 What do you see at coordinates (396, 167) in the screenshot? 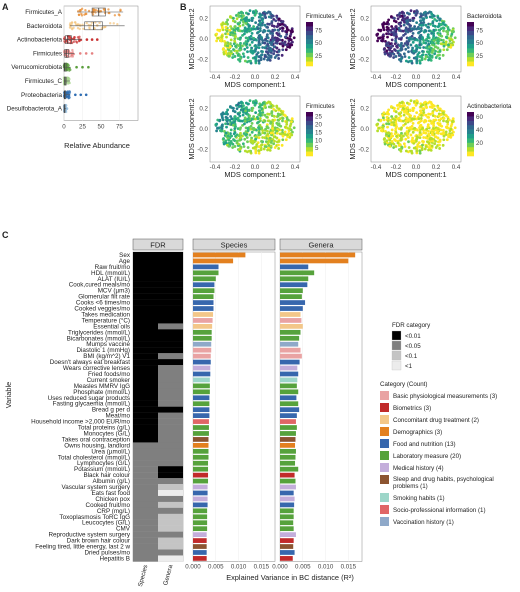
I see `panel-b-x-tick-label: -0.2` at bounding box center [396, 167].